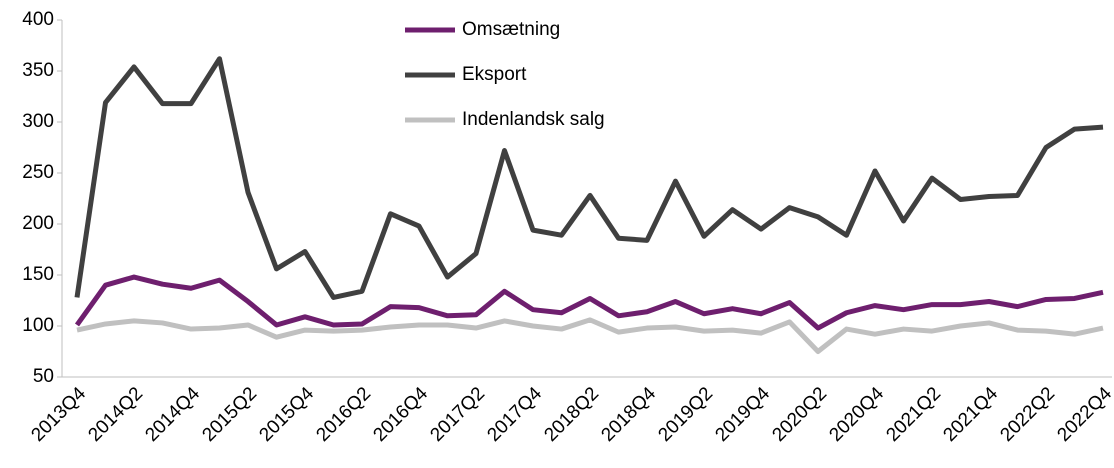 The height and width of the screenshot is (468, 1114). I want to click on x-tick-label: 2014Q2, so click(115, 414).